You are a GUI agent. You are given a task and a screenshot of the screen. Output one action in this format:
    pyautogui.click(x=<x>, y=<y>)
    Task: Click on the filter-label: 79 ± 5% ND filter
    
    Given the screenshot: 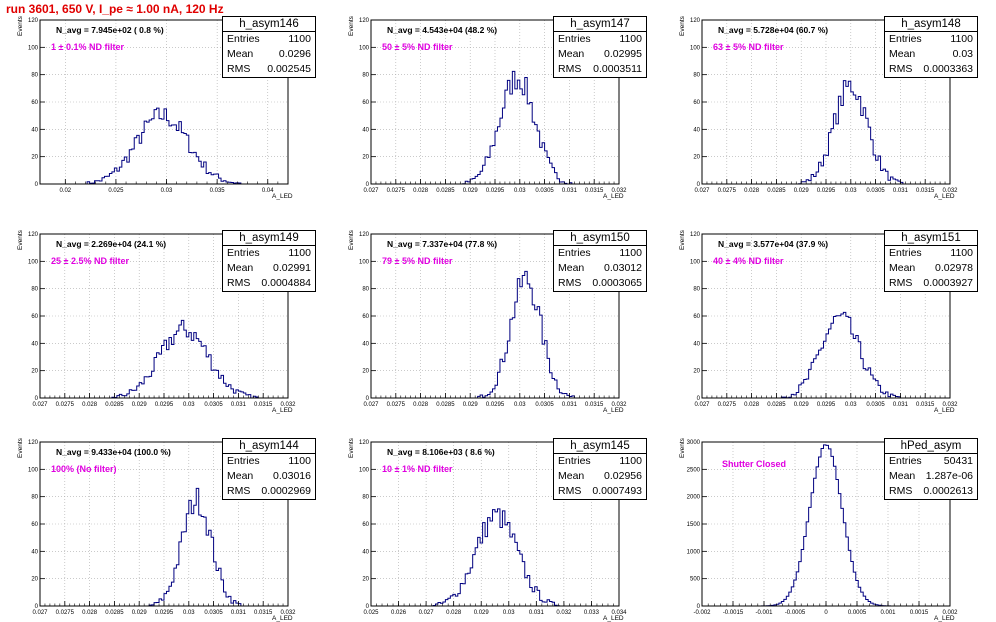 What is the action you would take?
    pyautogui.click(x=417, y=261)
    